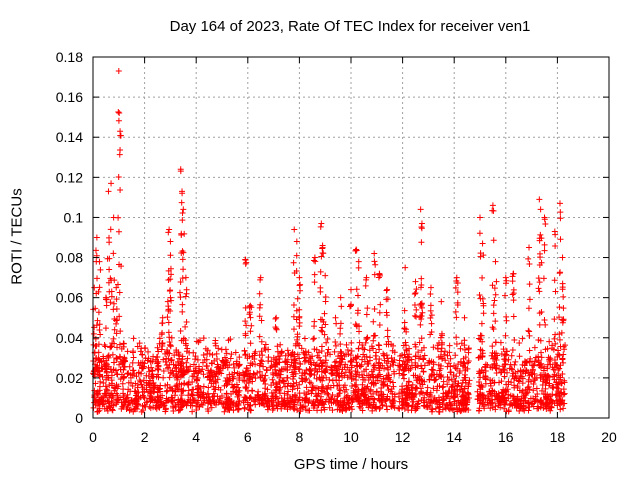  I want to click on y-tick-label: 0.12, so click(69, 177).